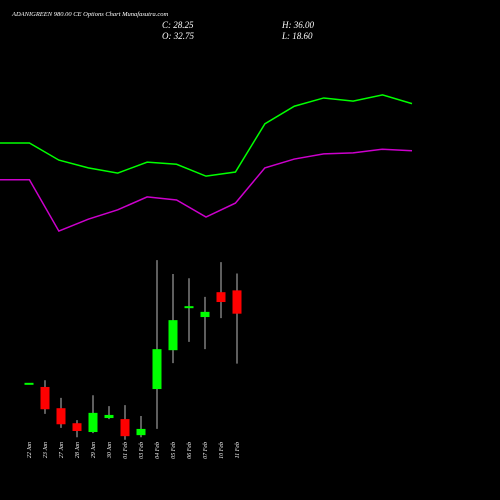 Image resolution: width=500 pixels, height=500 pixels. Describe the element at coordinates (62, 450) in the screenshot. I see `x-tick-label: 27 Jan` at that location.